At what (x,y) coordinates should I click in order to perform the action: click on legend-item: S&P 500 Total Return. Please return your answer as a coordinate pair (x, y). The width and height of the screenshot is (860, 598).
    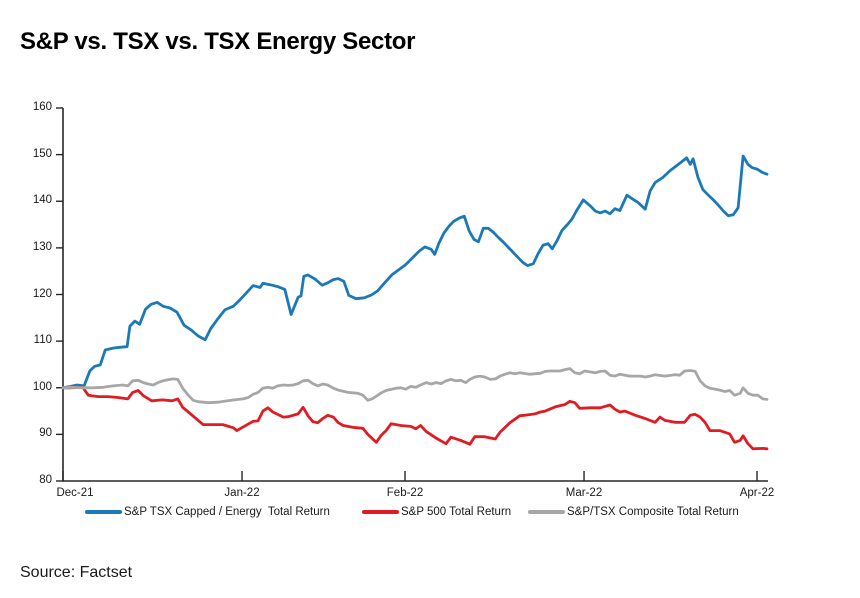
    Looking at the image, I should click on (436, 511).